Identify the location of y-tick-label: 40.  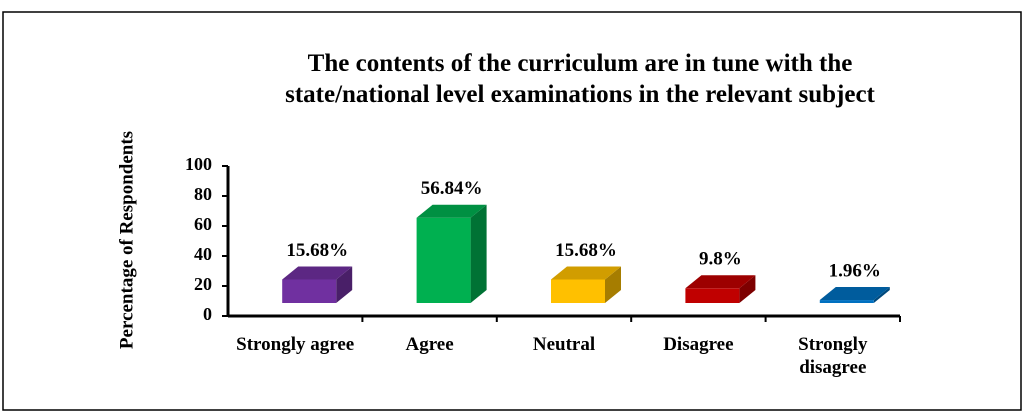
(203, 254).